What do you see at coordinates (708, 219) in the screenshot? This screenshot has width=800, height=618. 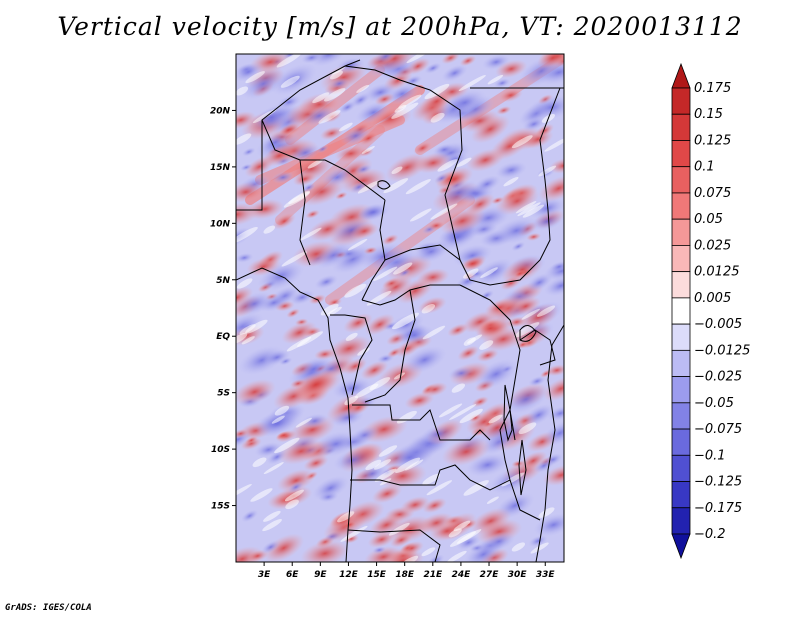 I see `colorbar-label: 0.05` at bounding box center [708, 219].